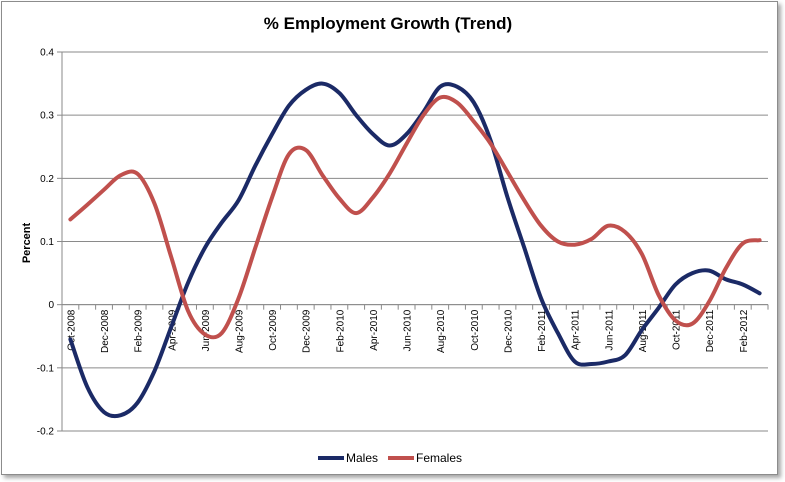  I want to click on x-tick-label: Aug-2009, so click(240, 331).